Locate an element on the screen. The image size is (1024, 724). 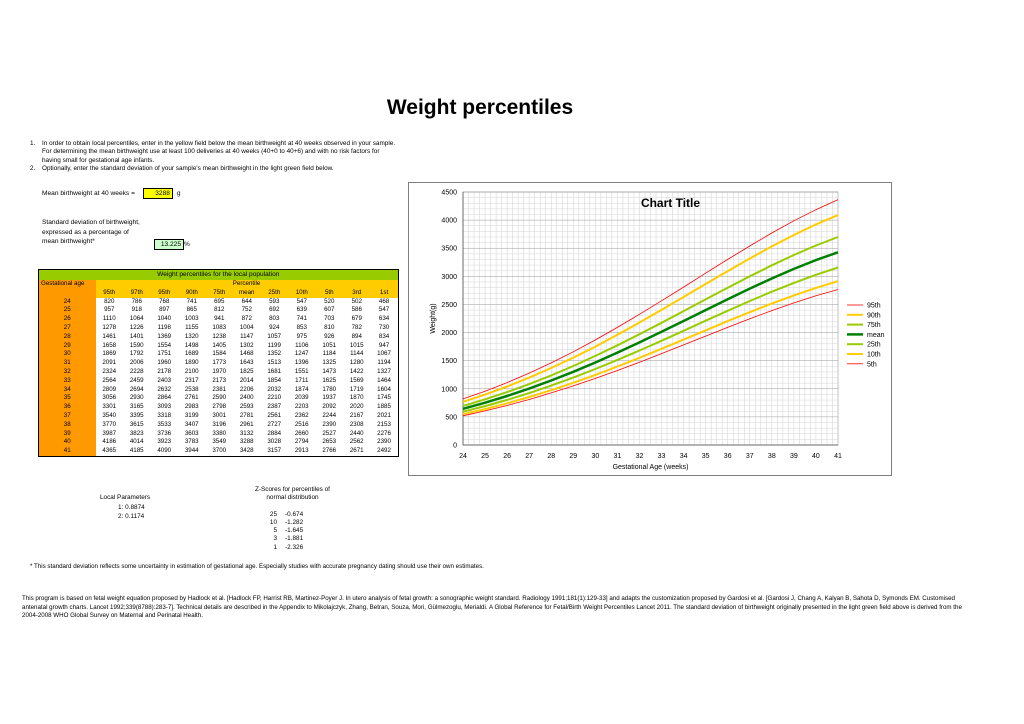
x-tick-label: 25 is located at coordinates (485, 456).